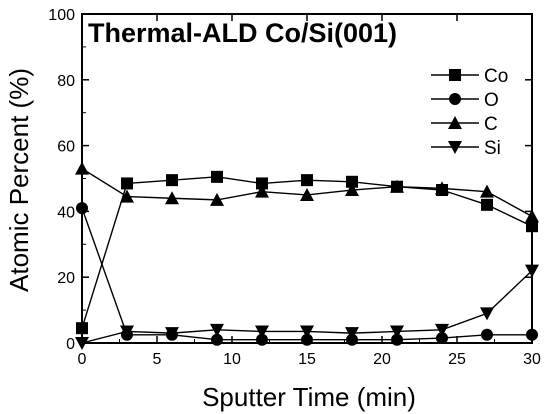 This screenshot has width=544, height=414. What do you see at coordinates (82, 359) in the screenshot?
I see `x-tick-label: 0` at bounding box center [82, 359].